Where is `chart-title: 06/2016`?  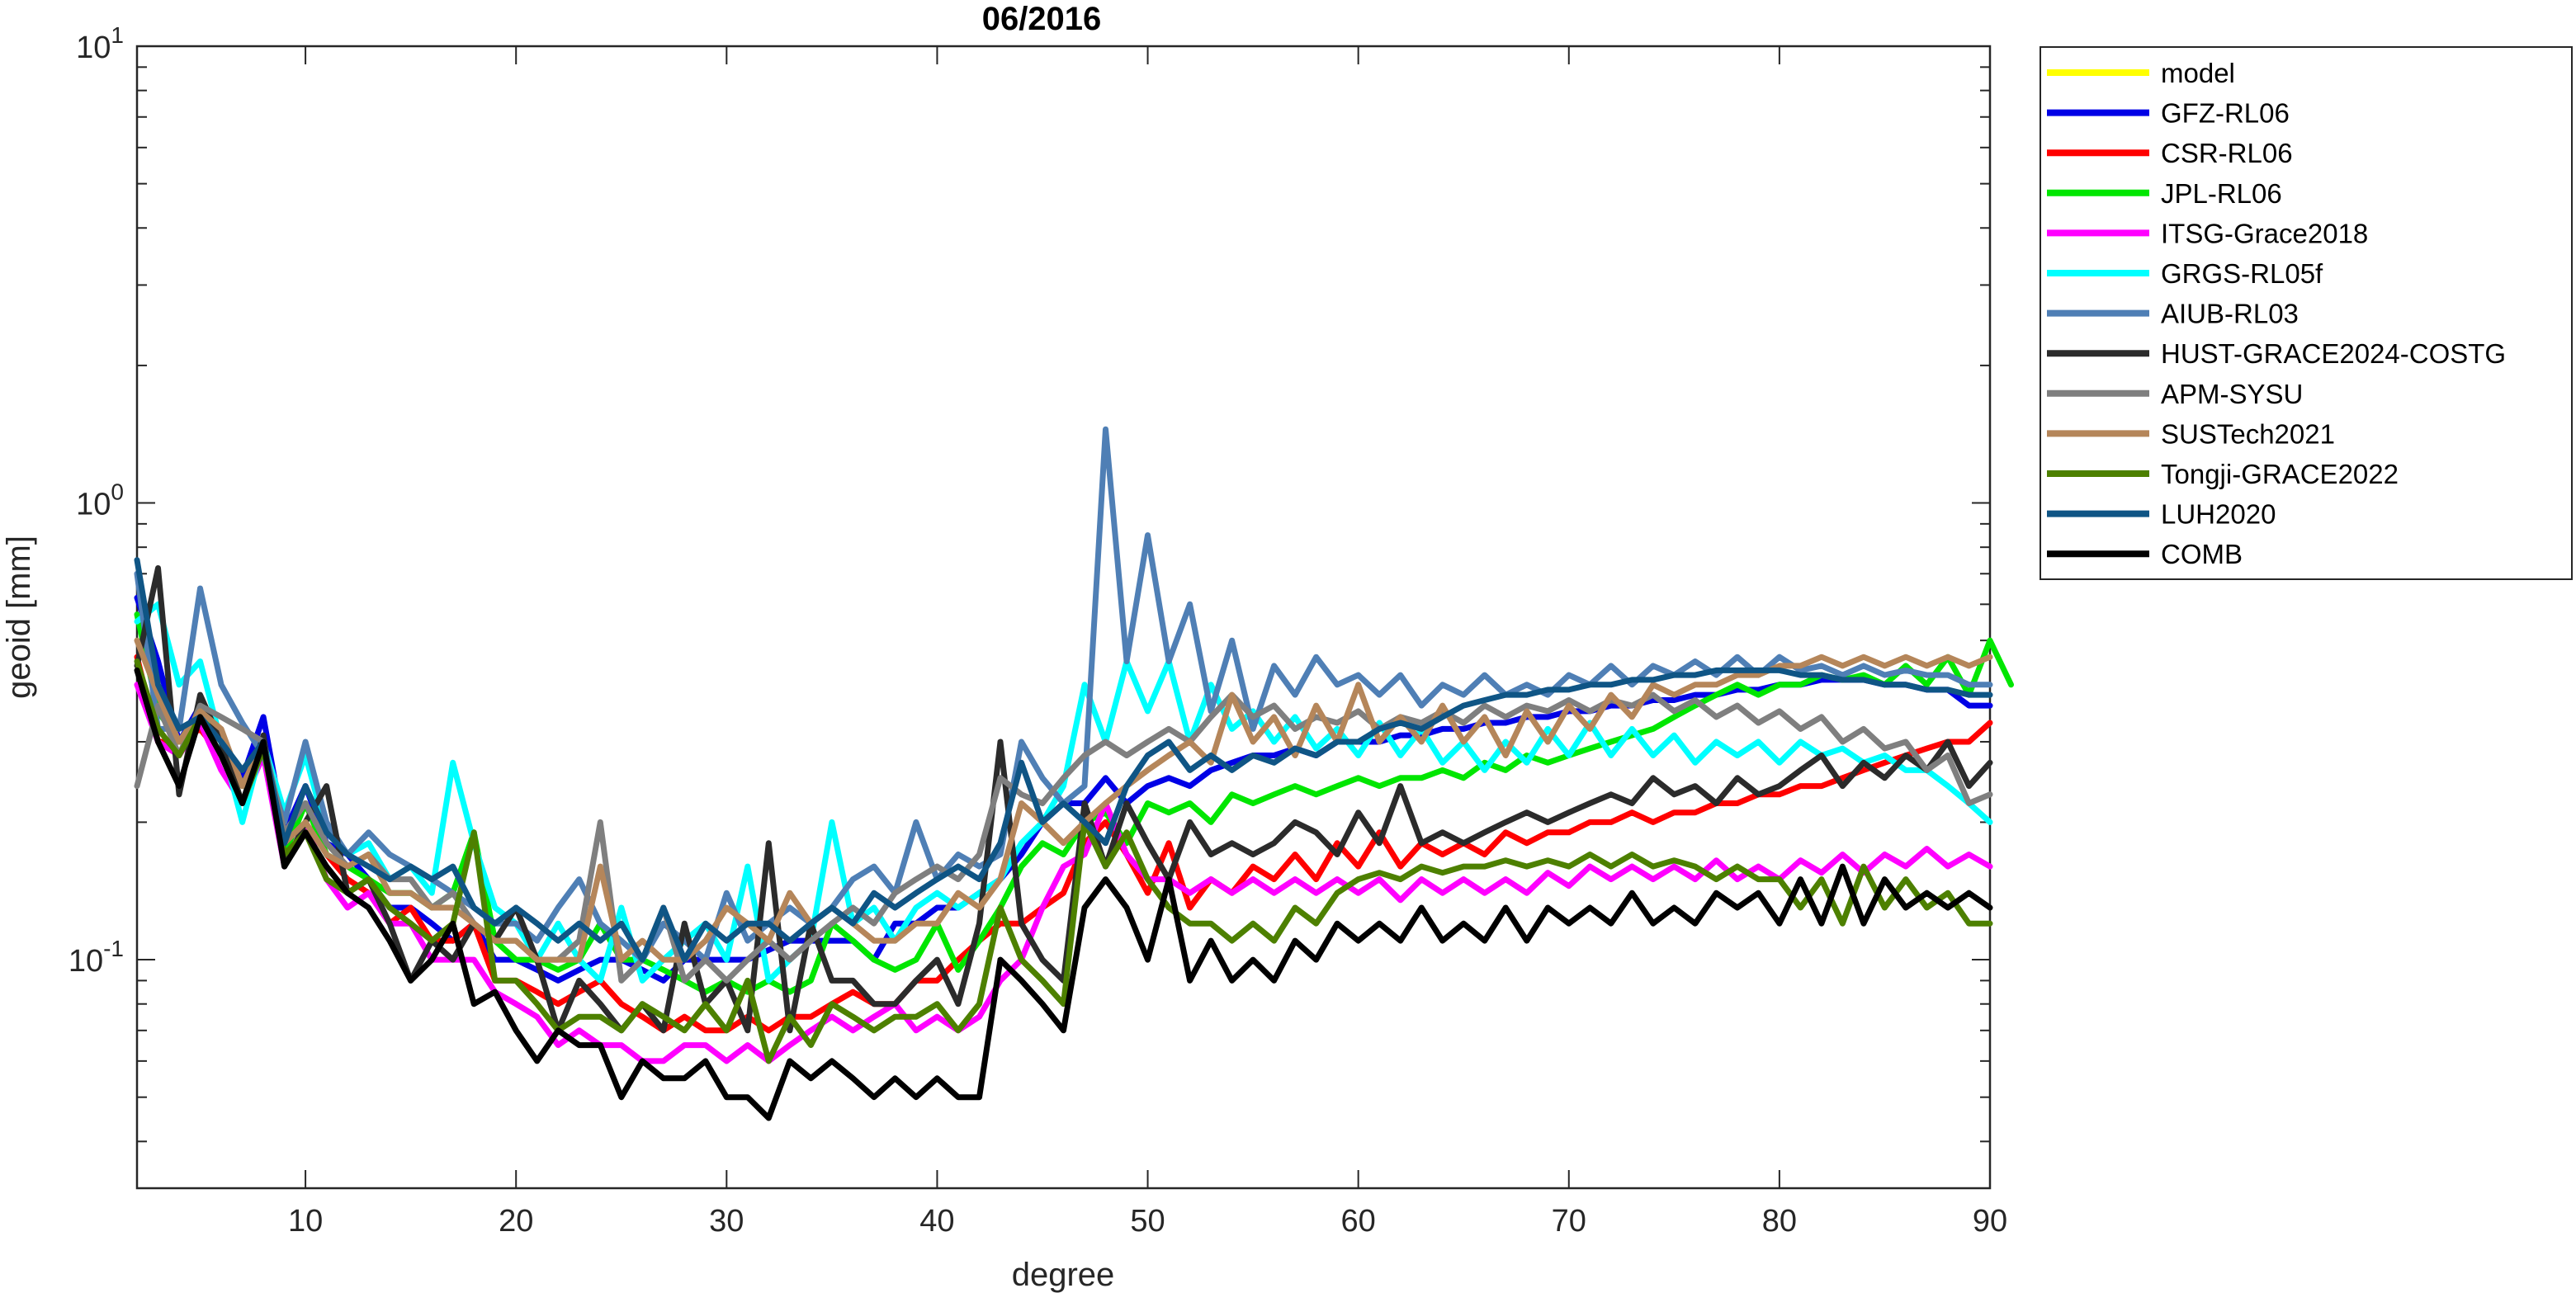 chart-title: 06/2016 is located at coordinates (1042, 19).